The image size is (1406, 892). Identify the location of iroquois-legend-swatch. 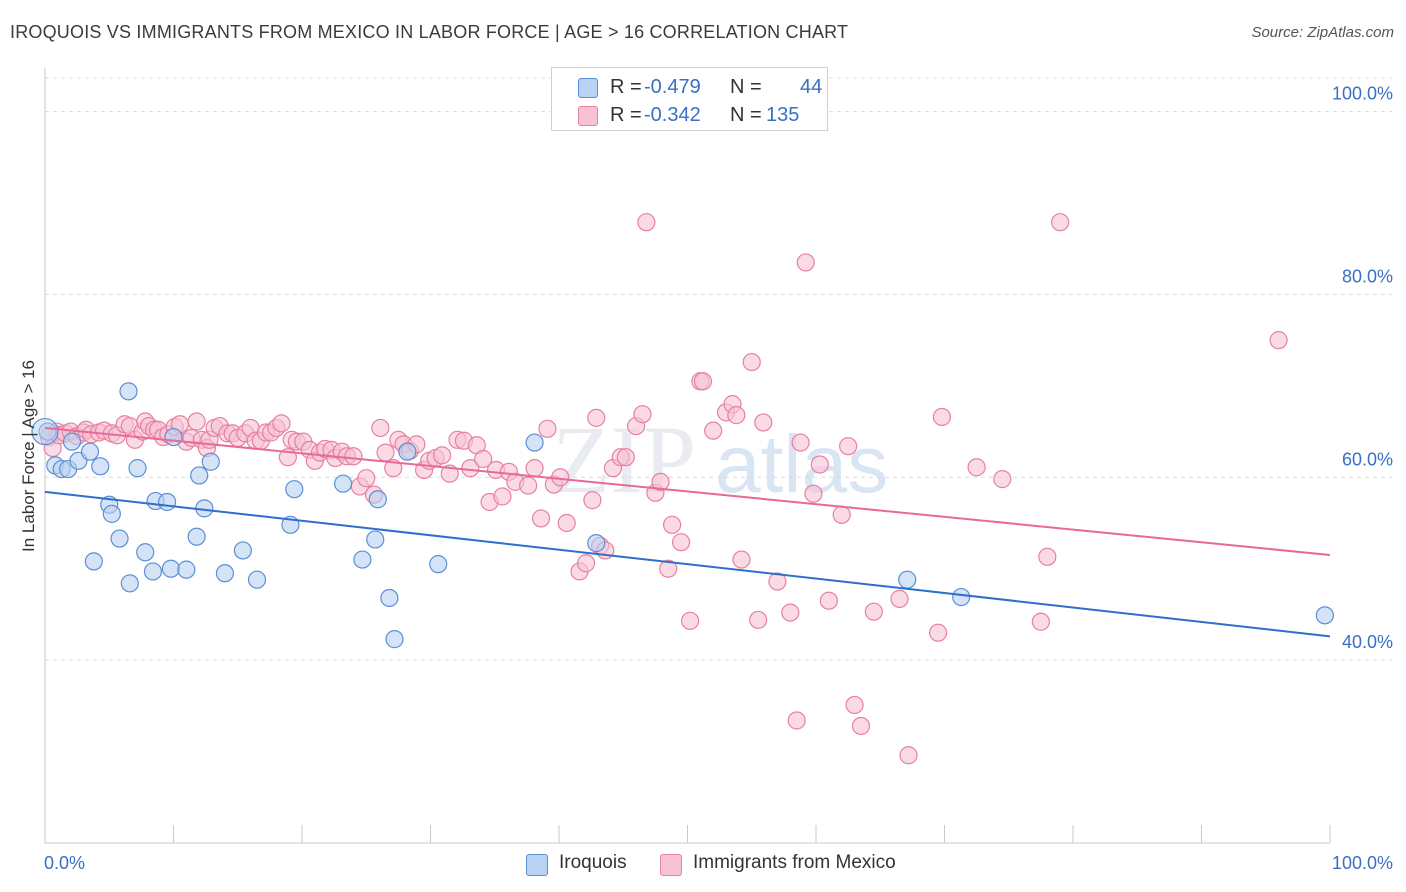
(537, 865).